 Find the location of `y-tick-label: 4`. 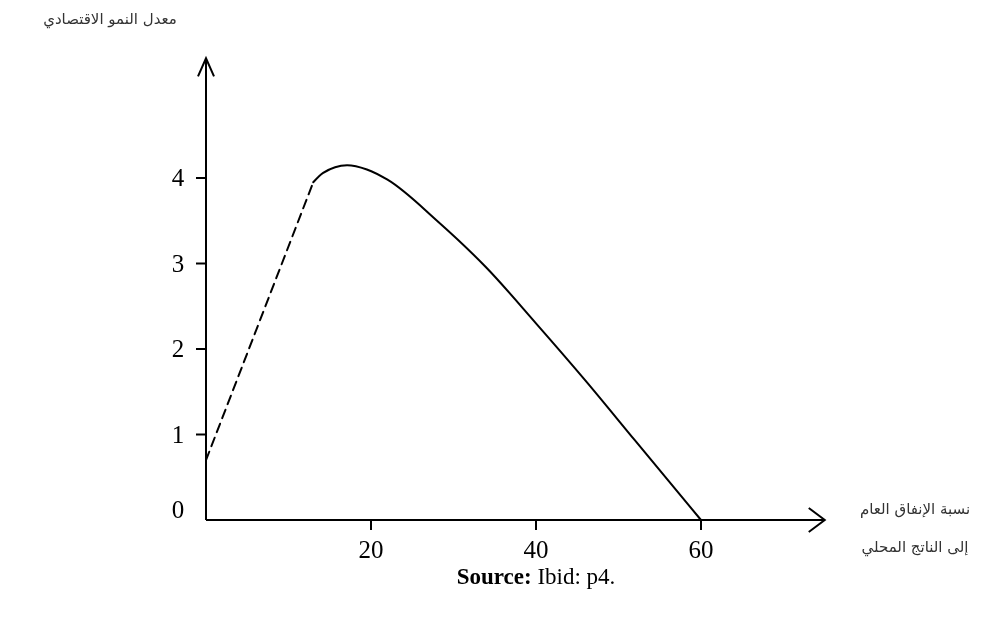

y-tick-label: 4 is located at coordinates (178, 177).